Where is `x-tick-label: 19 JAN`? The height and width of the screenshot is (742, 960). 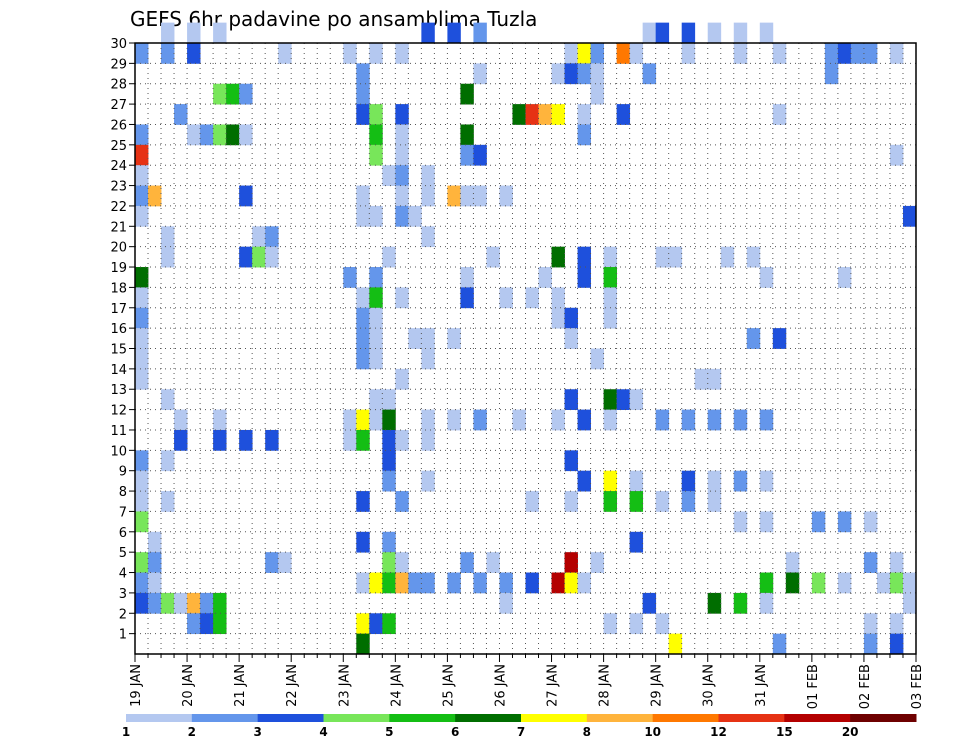
x-tick-label: 19 JAN is located at coordinates (136, 685).